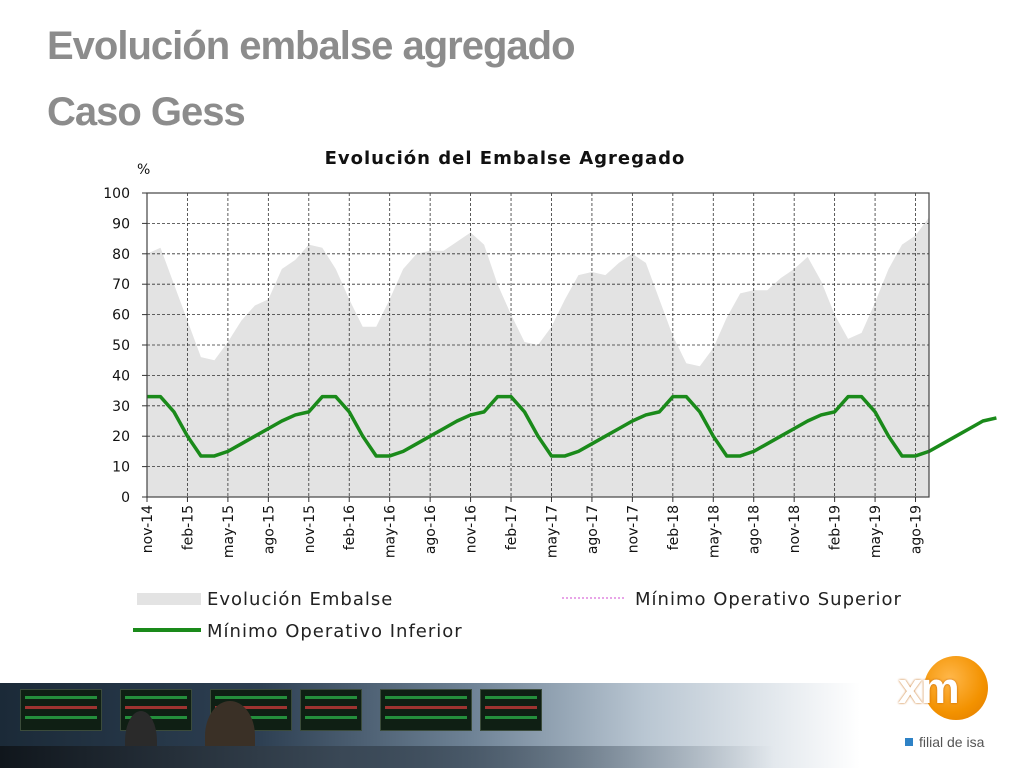 The height and width of the screenshot is (768, 1024). What do you see at coordinates (229, 531) in the screenshot?
I see `x-tick-label: may-15` at bounding box center [229, 531].